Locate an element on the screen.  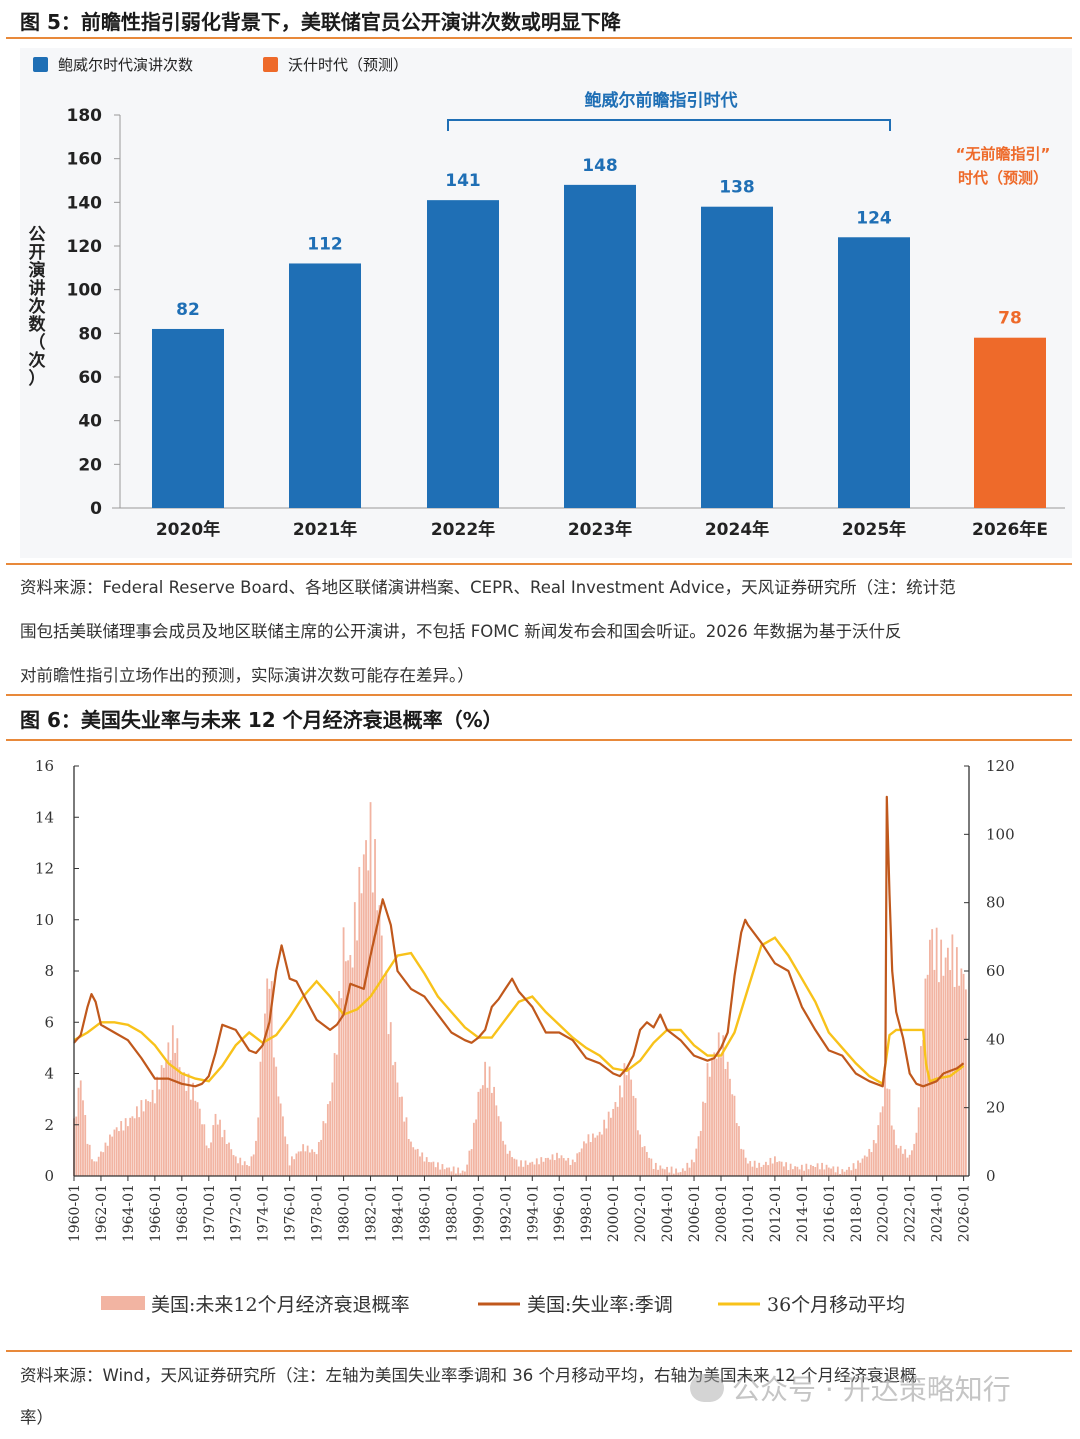
right-y-tick-label: 80 is located at coordinates (995, 903).